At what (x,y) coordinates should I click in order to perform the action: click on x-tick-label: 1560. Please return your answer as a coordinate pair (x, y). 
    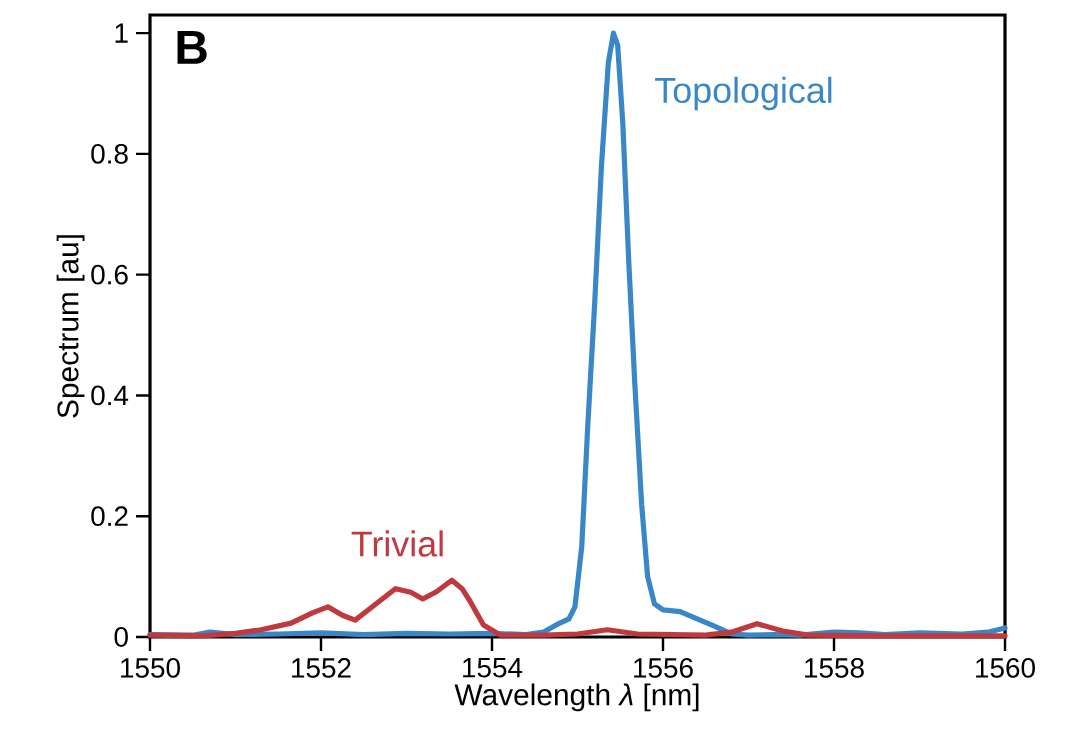
    Looking at the image, I should click on (1005, 668).